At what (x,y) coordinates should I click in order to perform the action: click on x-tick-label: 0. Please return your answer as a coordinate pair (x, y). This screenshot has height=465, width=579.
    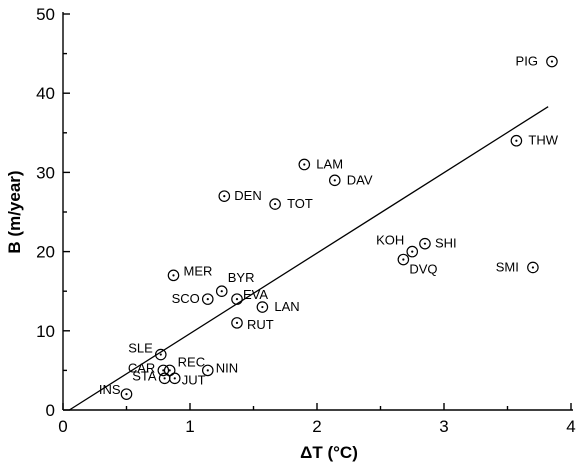
    Looking at the image, I should click on (62, 426).